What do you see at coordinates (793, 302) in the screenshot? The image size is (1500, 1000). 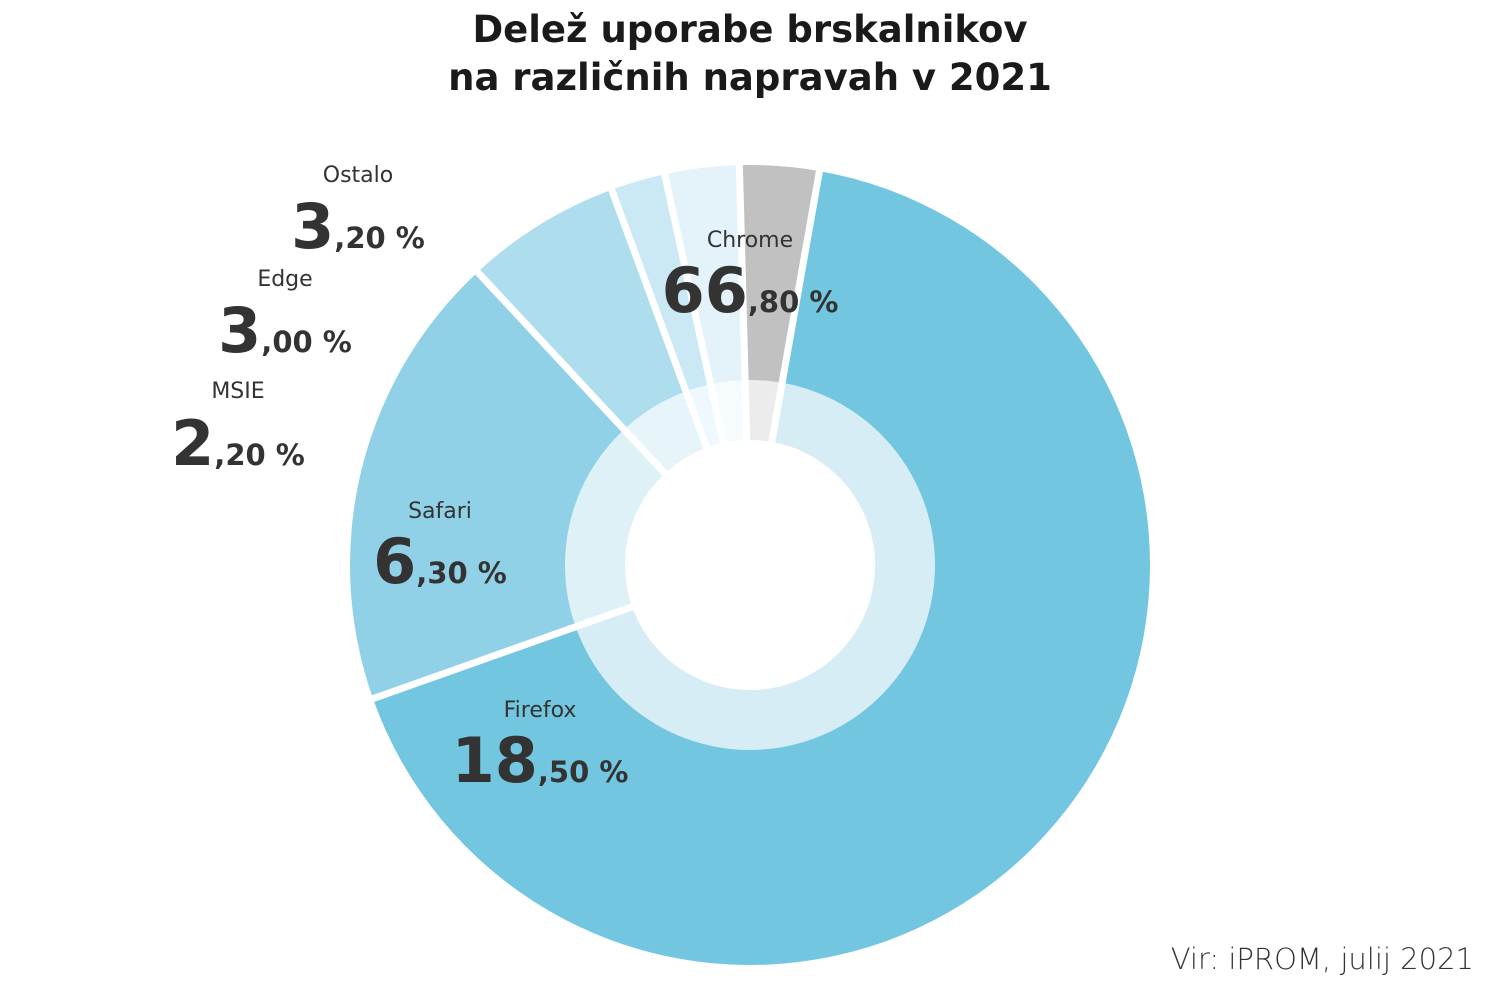 I see `slice-value-dec-chrome: ,80 %` at bounding box center [793, 302].